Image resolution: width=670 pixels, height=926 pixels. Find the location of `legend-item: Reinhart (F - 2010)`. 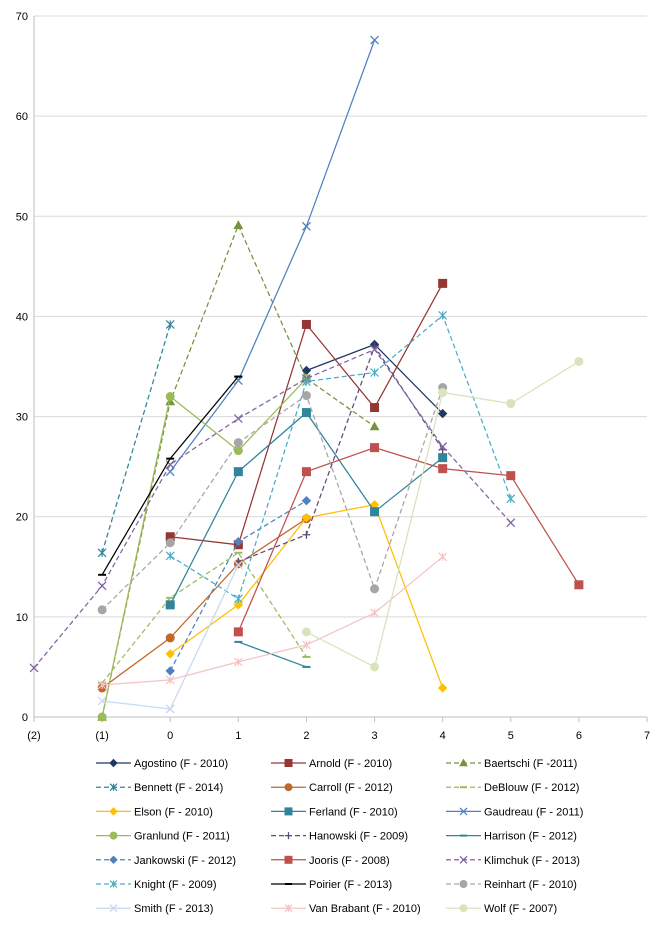

legend-item: Reinhart (F - 2010) is located at coordinates (511, 885).